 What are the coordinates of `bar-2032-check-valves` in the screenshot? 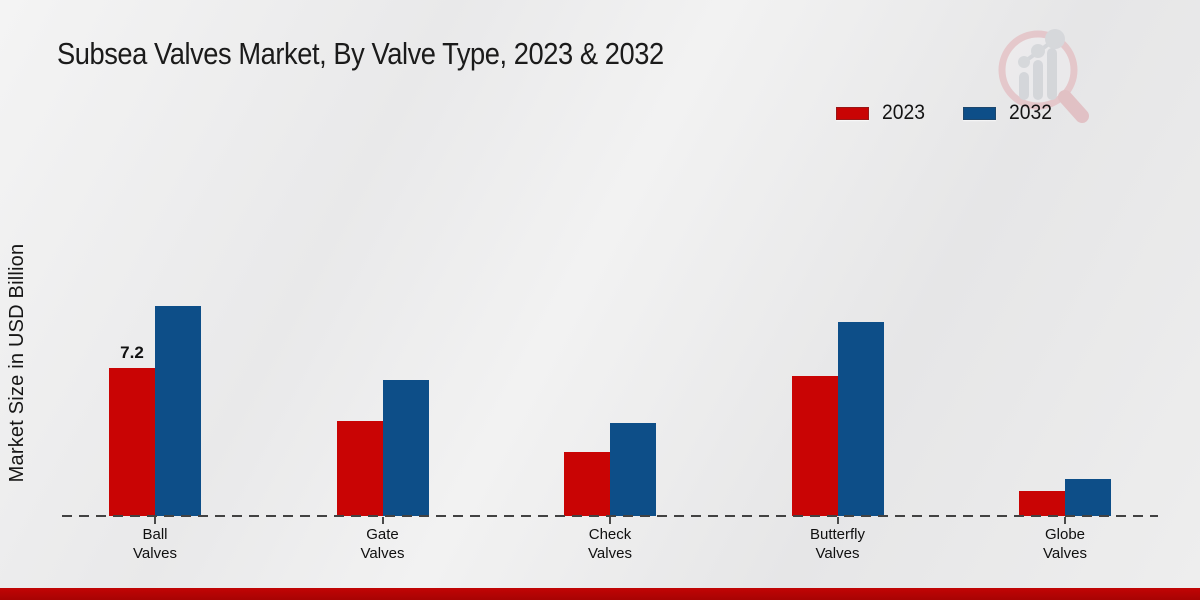 It's located at (633, 469).